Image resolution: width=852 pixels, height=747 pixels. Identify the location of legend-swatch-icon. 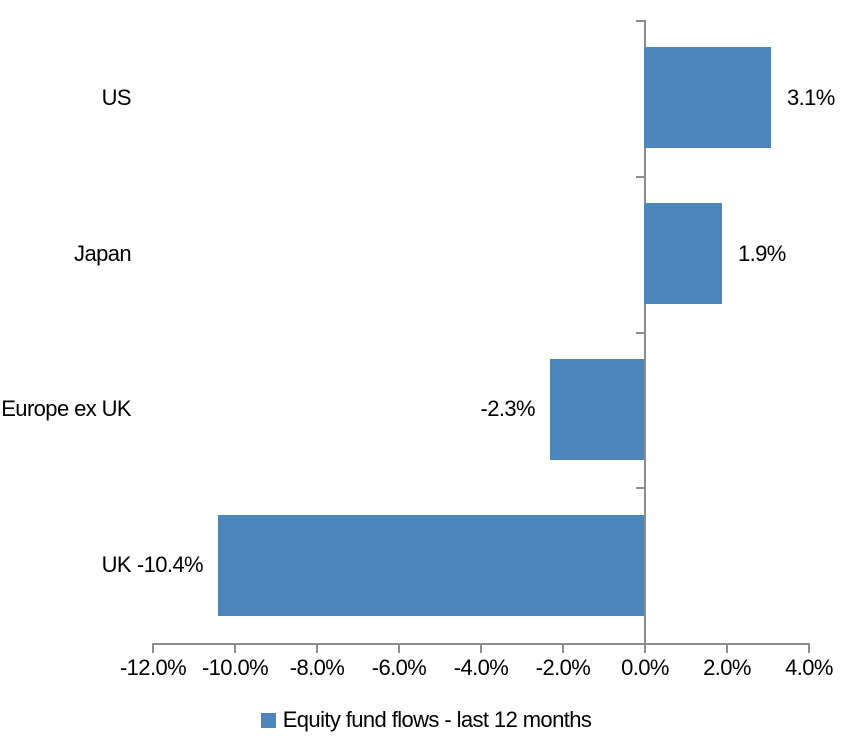
(268, 720).